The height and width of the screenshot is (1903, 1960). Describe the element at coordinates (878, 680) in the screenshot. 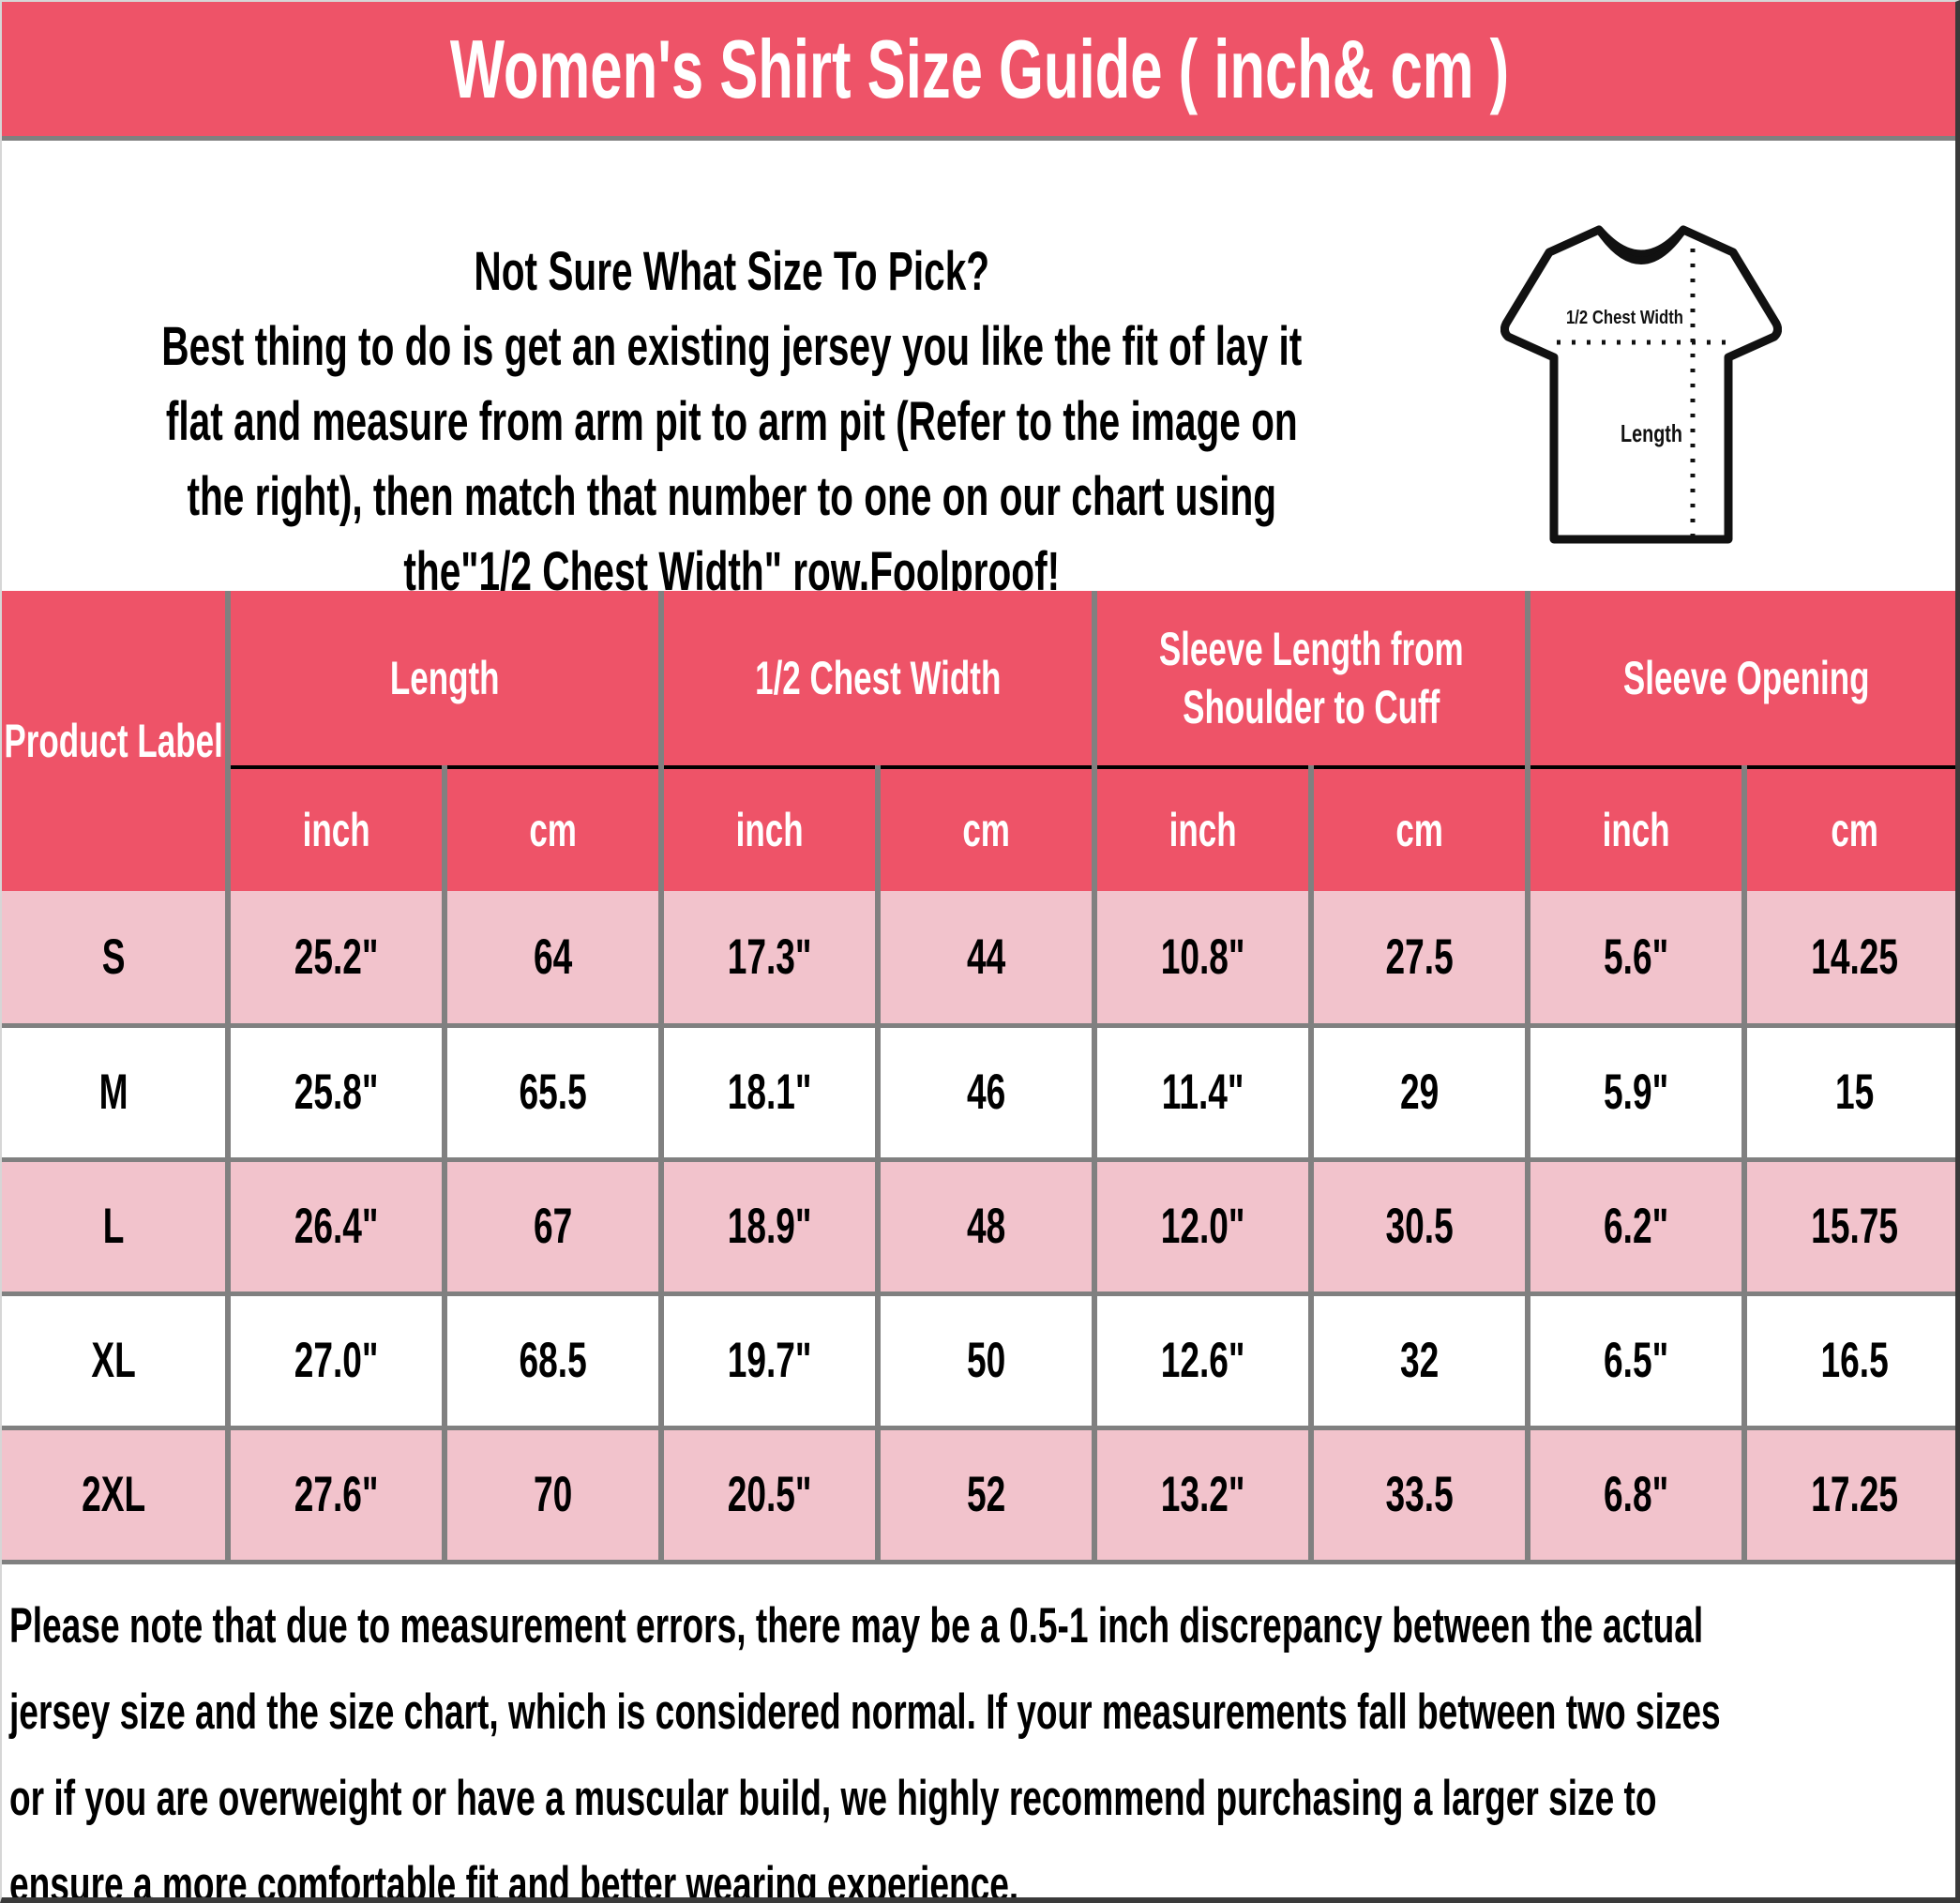

I see `column-group-chest-width: 1/2 Chest Width` at that location.